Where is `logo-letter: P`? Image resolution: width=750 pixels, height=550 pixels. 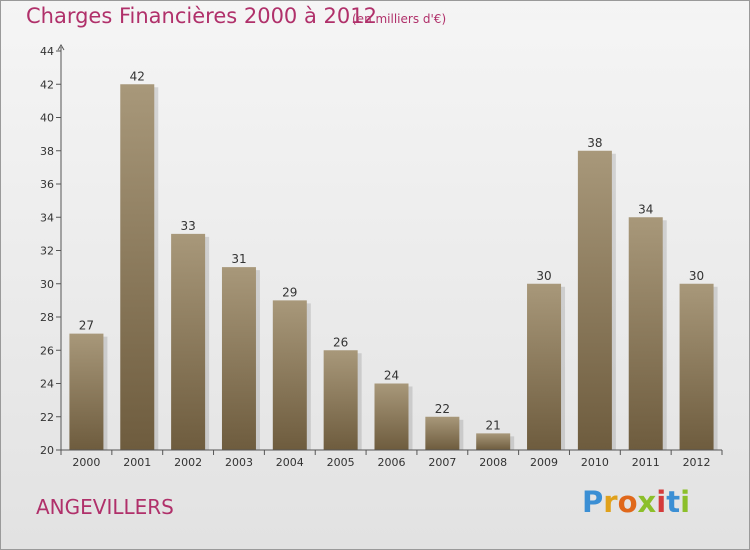
logo-letter: P is located at coordinates (593, 502).